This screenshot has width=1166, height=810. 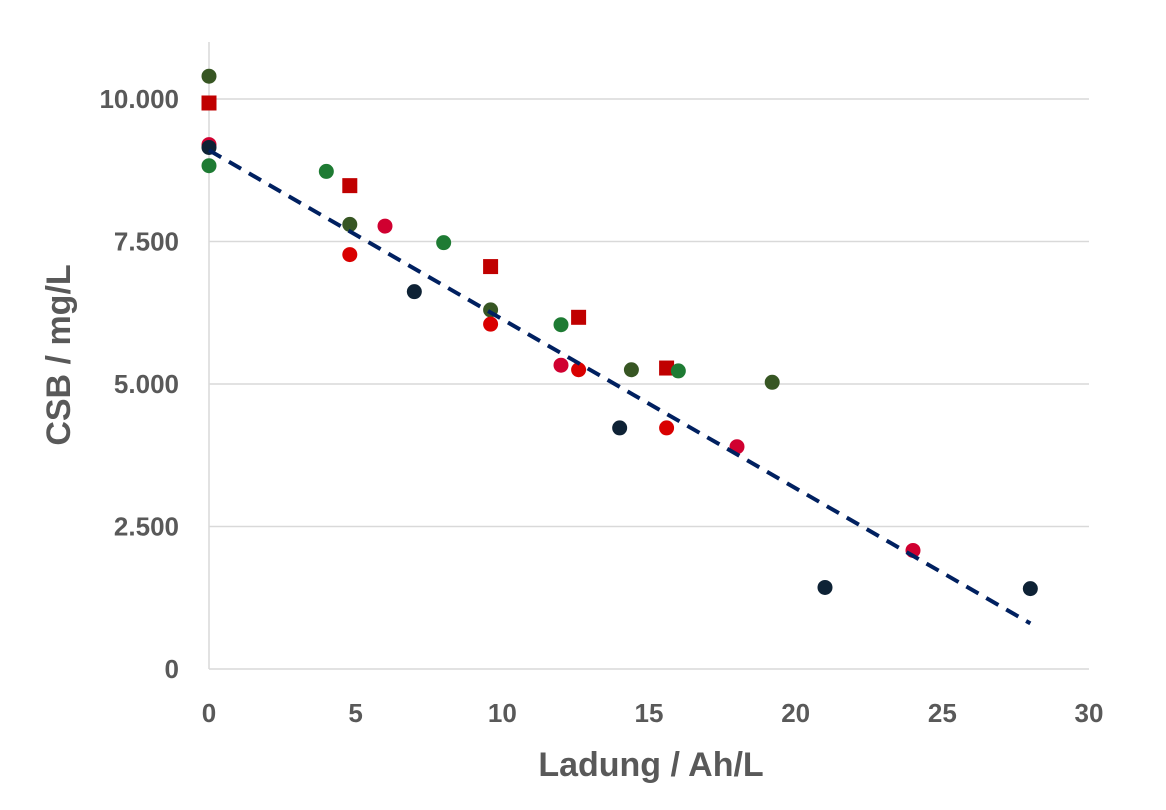 I want to click on x-tick-label: 0, so click(x=209, y=713).